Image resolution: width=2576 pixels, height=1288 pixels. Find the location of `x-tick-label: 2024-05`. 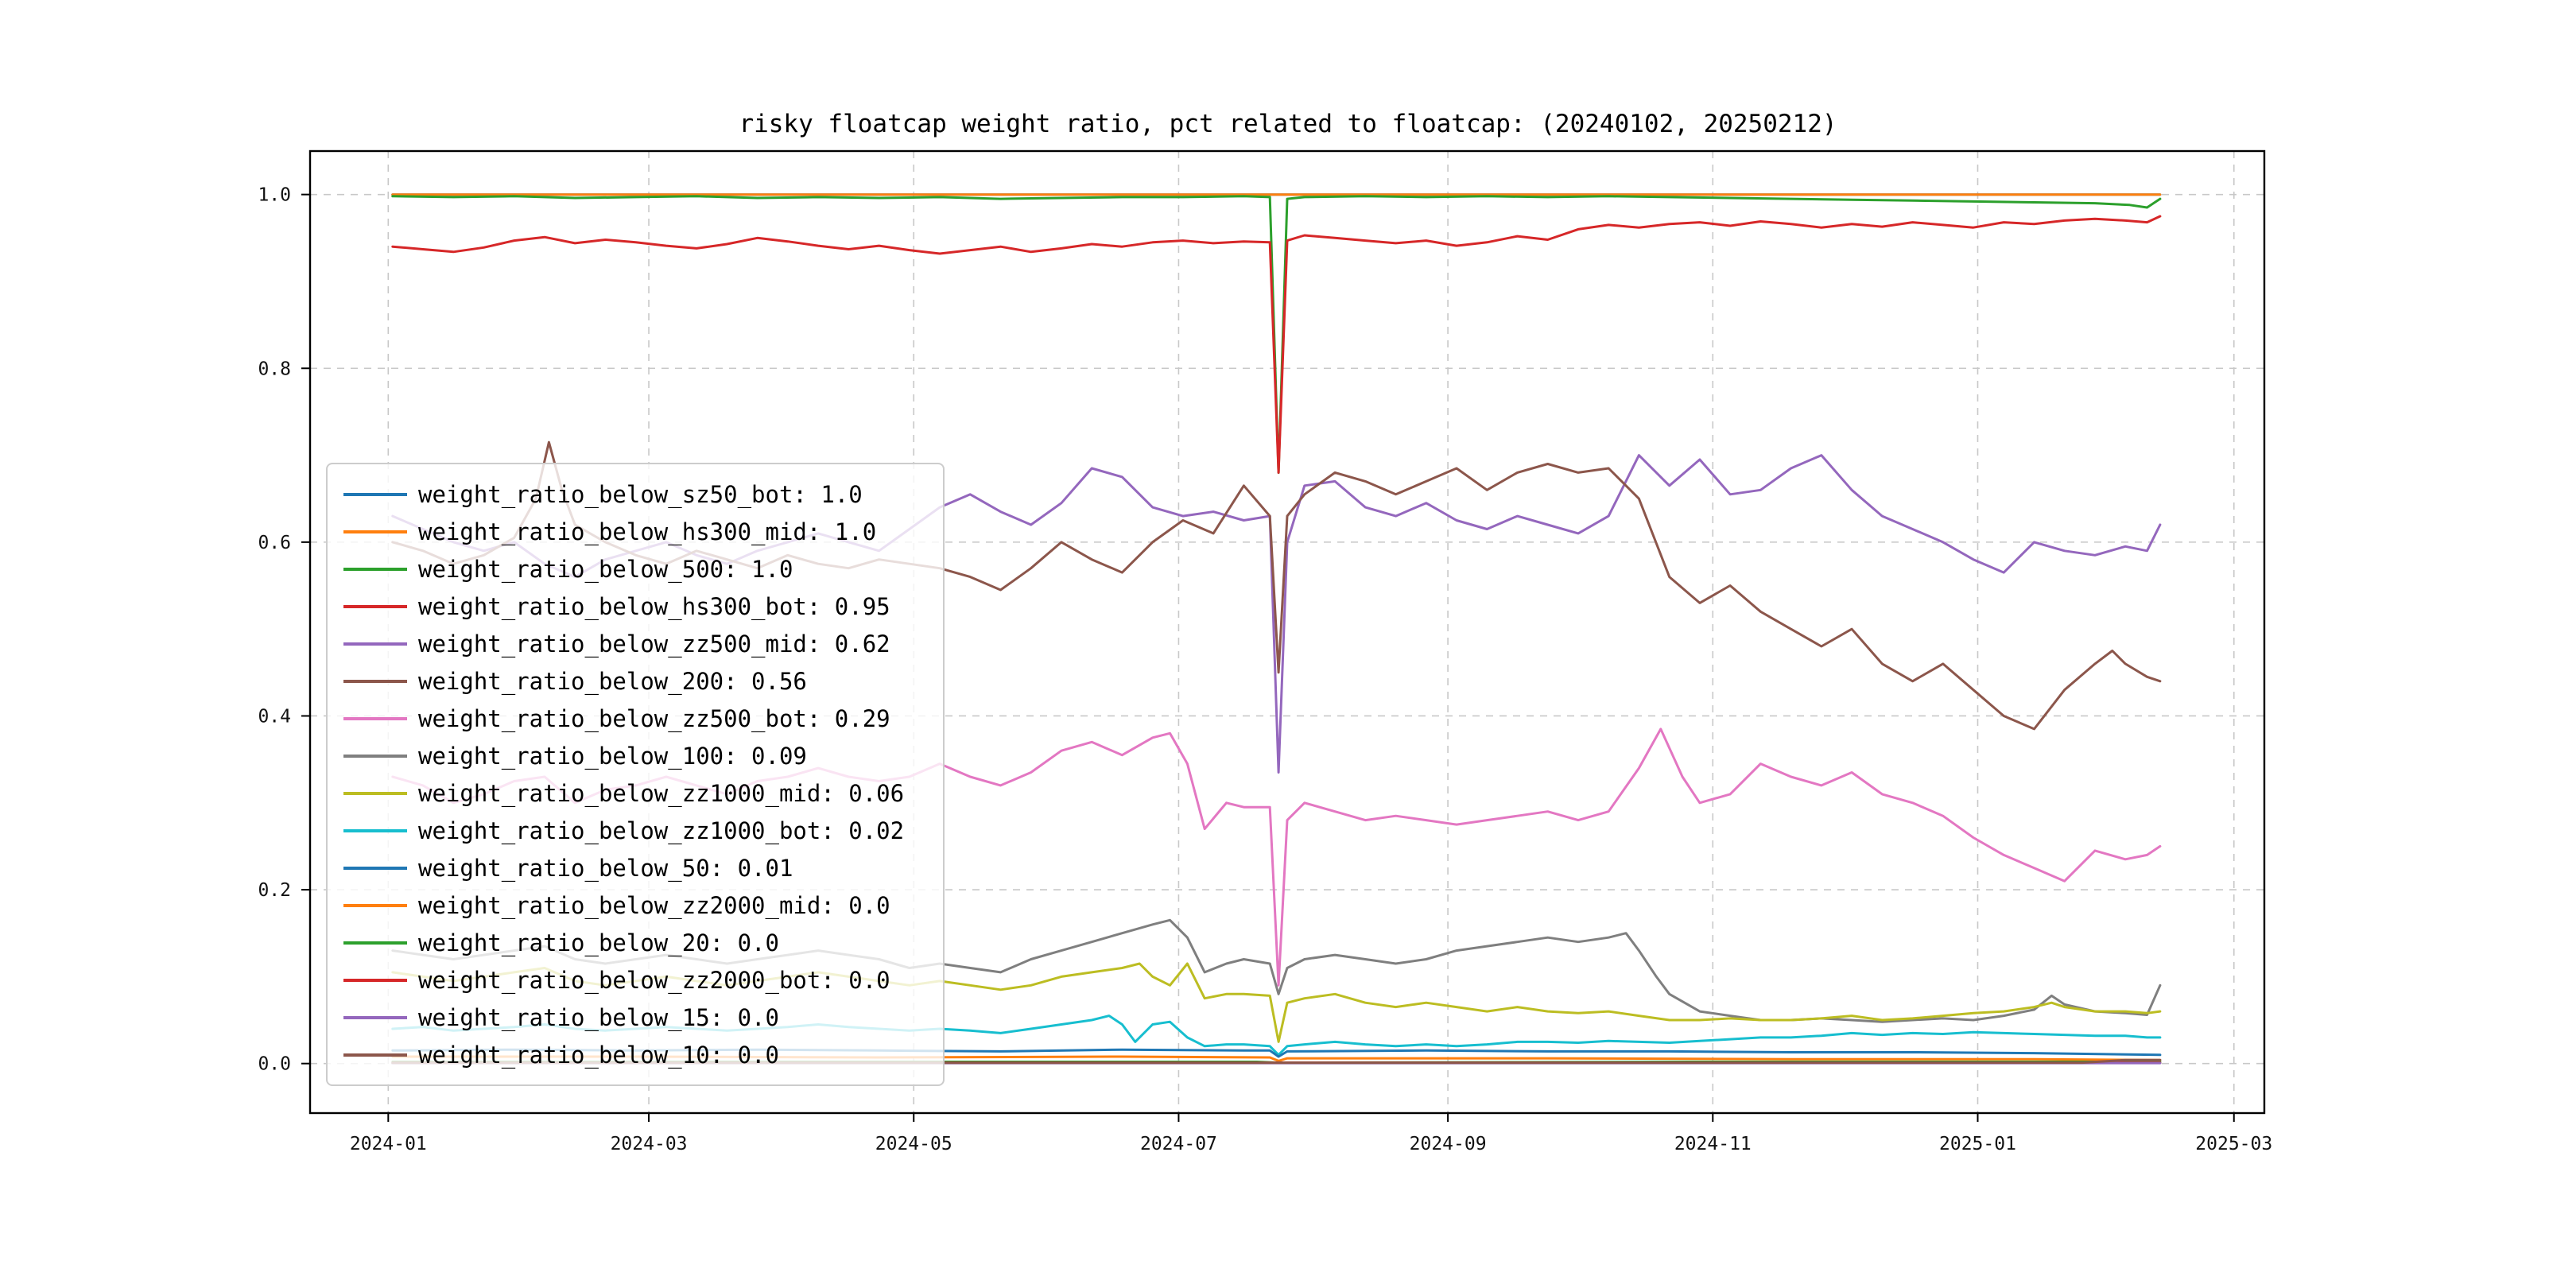

x-tick-label: 2024-05 is located at coordinates (914, 1144).